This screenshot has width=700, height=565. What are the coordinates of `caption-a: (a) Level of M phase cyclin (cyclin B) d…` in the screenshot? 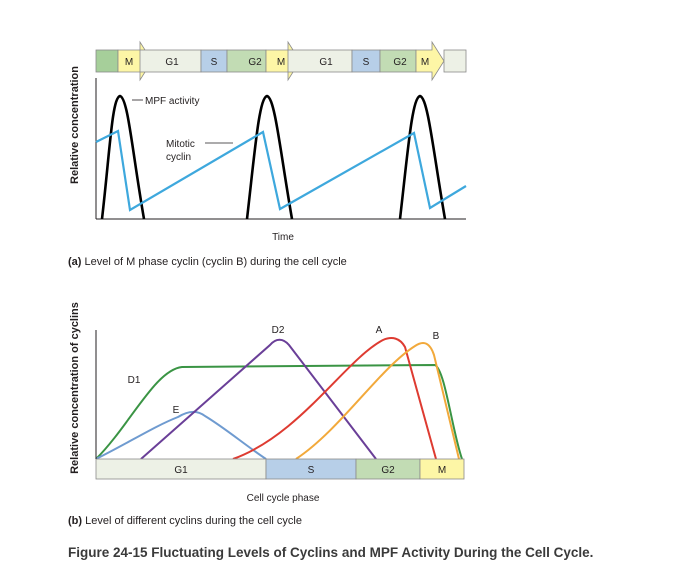 It's located at (207, 262).